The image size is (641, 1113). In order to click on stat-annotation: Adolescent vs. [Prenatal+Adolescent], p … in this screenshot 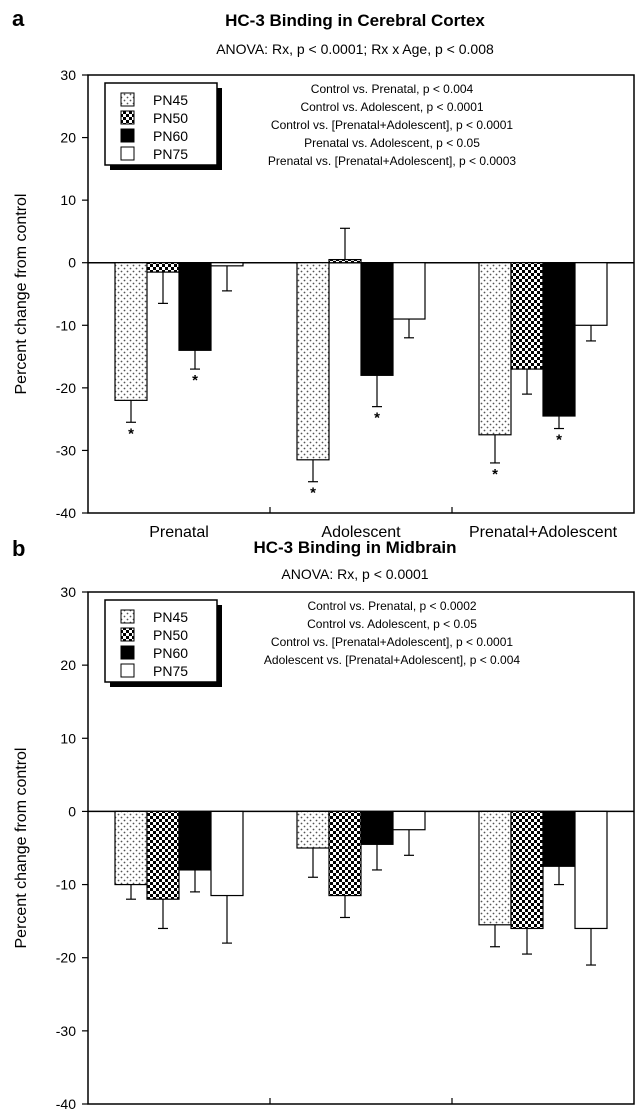, I will do `click(392, 660)`.